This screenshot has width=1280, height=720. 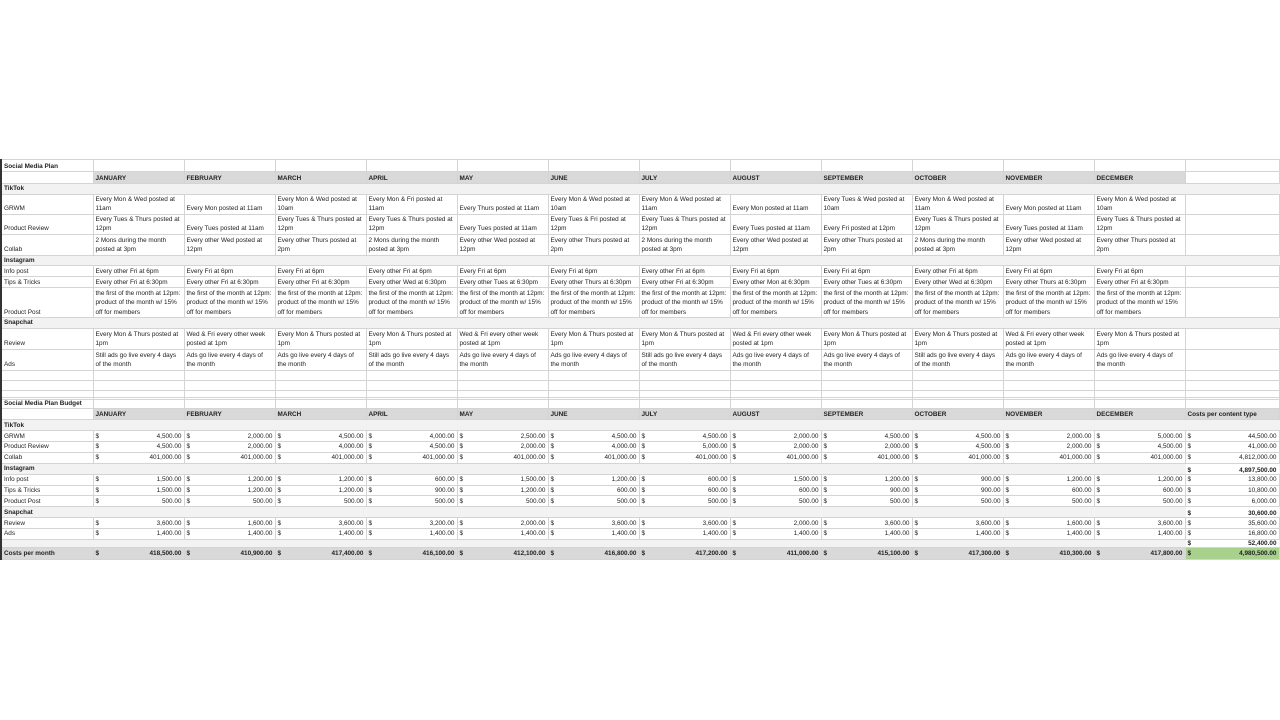 What do you see at coordinates (138, 479) in the screenshot?
I see `cost-cell: $1,500.00` at bounding box center [138, 479].